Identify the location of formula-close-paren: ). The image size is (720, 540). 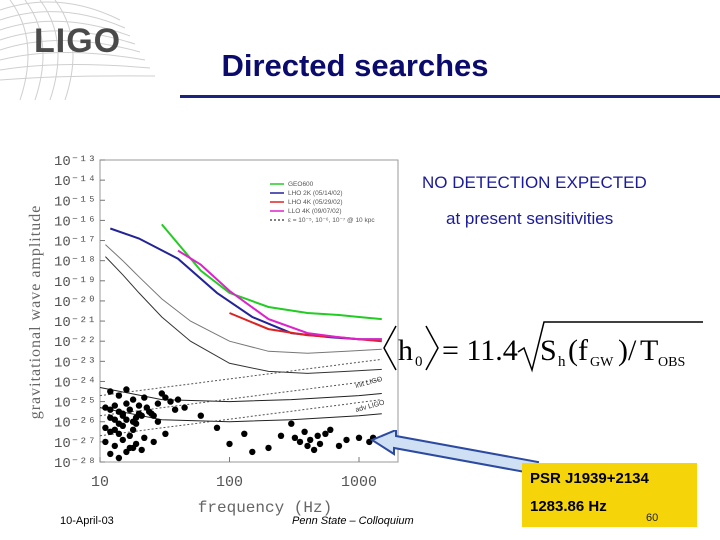
(623, 350).